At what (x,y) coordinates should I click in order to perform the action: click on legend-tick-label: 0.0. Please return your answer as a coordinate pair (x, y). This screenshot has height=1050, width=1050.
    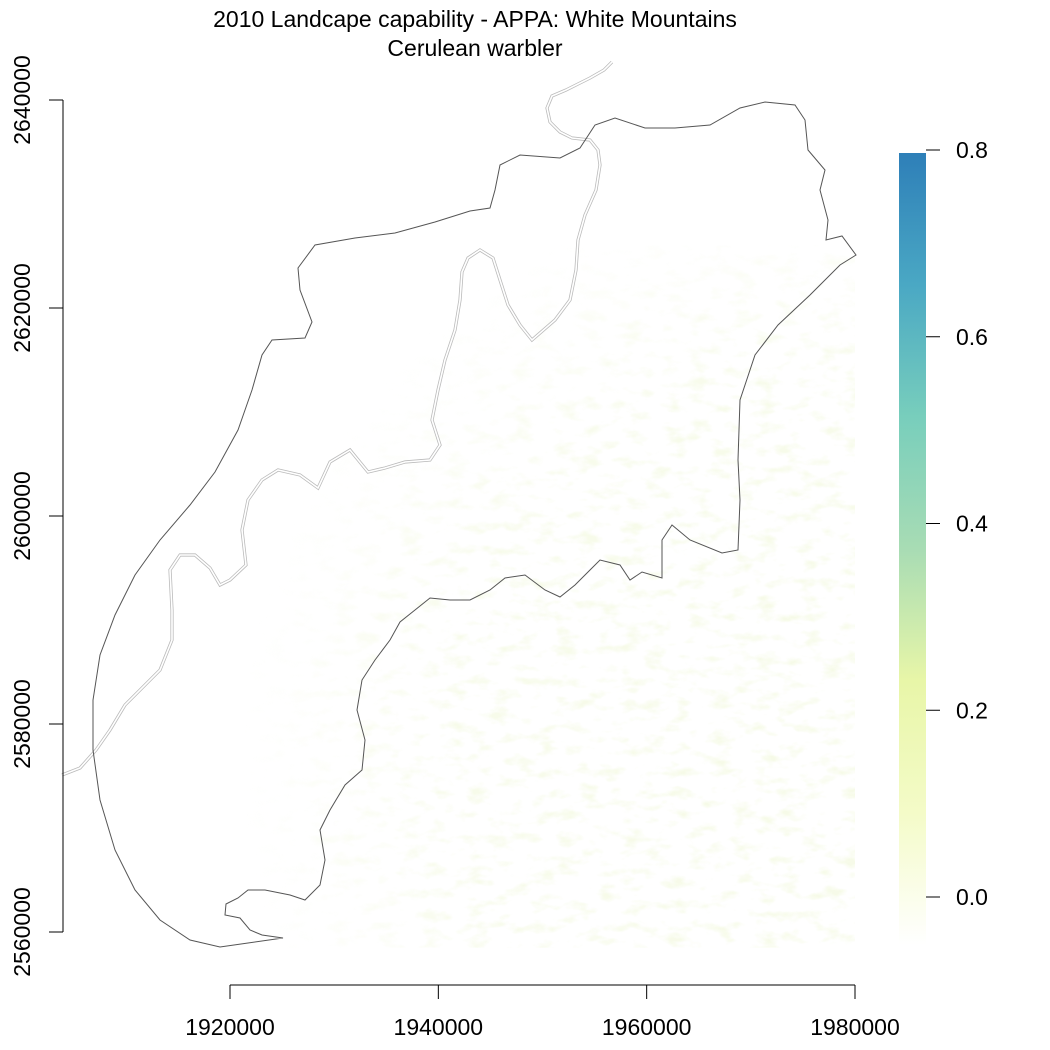
    Looking at the image, I should click on (972, 897).